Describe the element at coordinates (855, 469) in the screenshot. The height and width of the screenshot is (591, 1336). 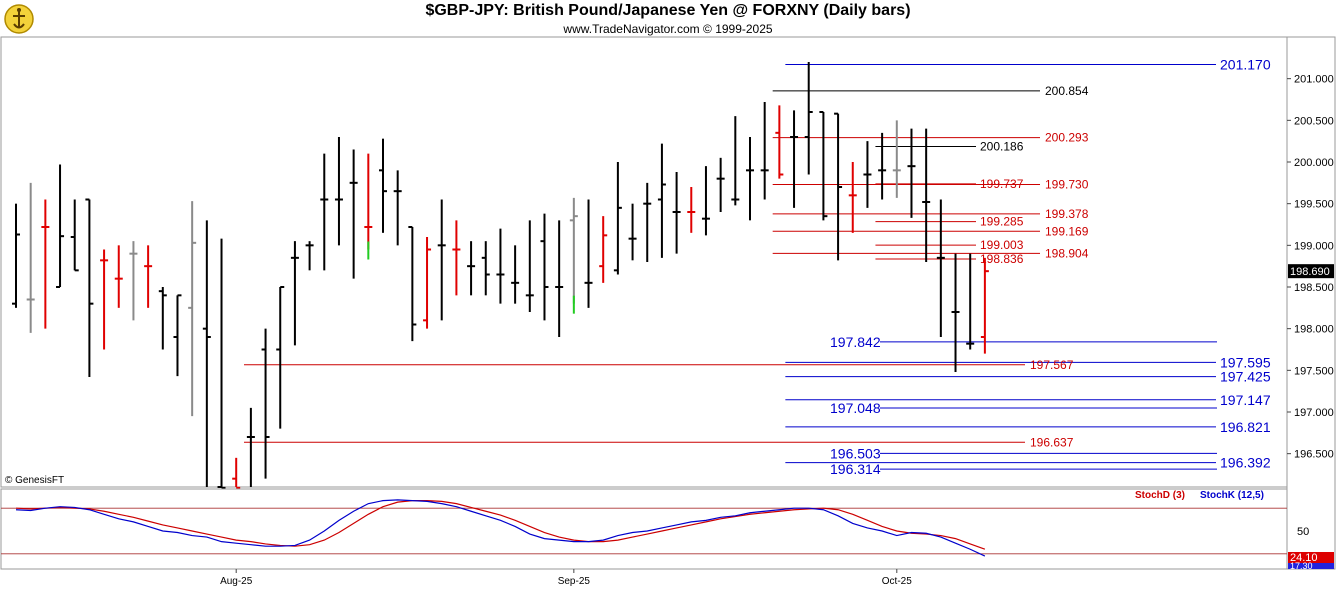
I see `level-label: 196.314` at that location.